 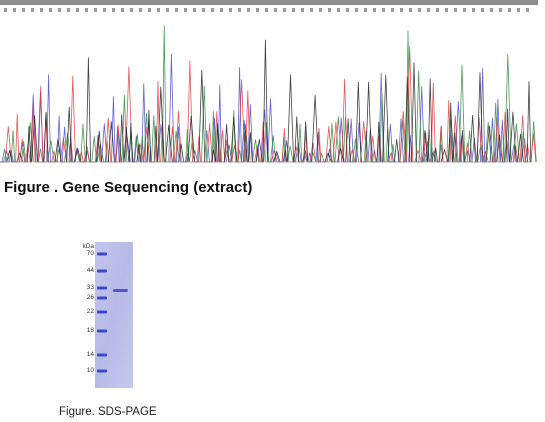 What do you see at coordinates (90, 270) in the screenshot?
I see `kda-label-44: 44` at bounding box center [90, 270].